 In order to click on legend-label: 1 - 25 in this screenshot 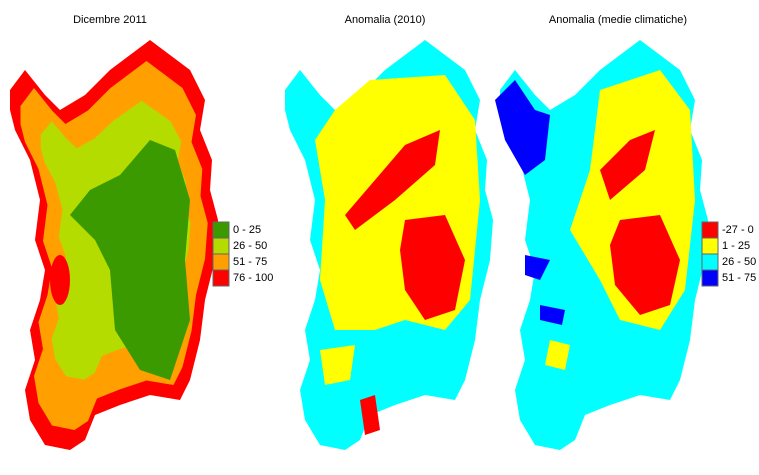, I will do `click(736, 246)`.